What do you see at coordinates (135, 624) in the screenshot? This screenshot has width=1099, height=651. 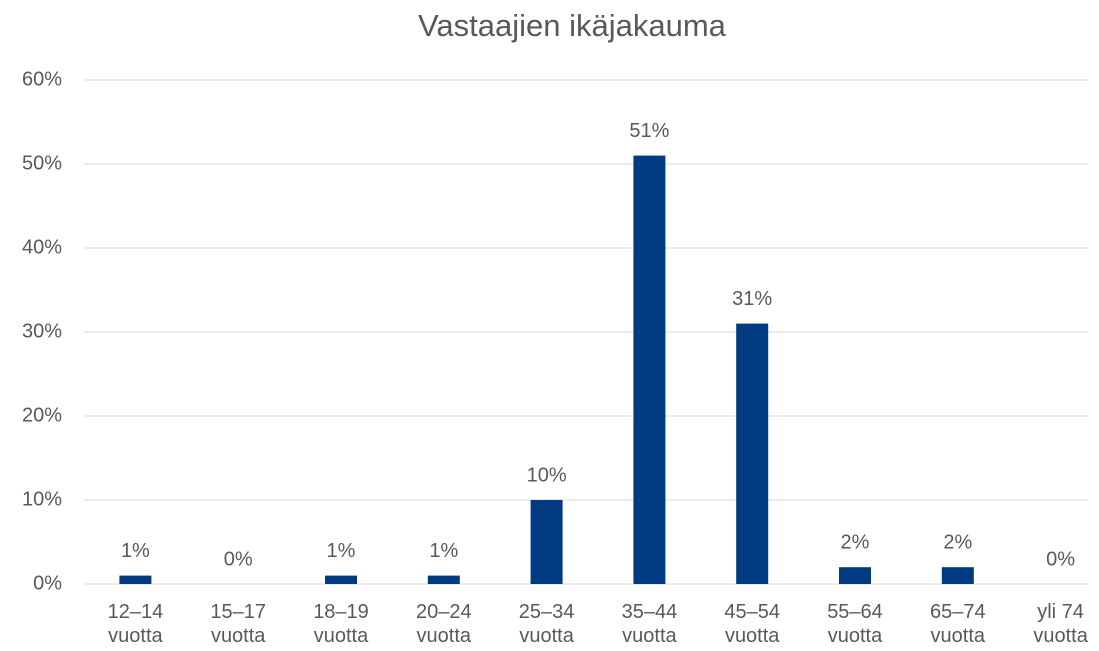 I see `x-tick-label: 12–14 vuotta` at bounding box center [135, 624].